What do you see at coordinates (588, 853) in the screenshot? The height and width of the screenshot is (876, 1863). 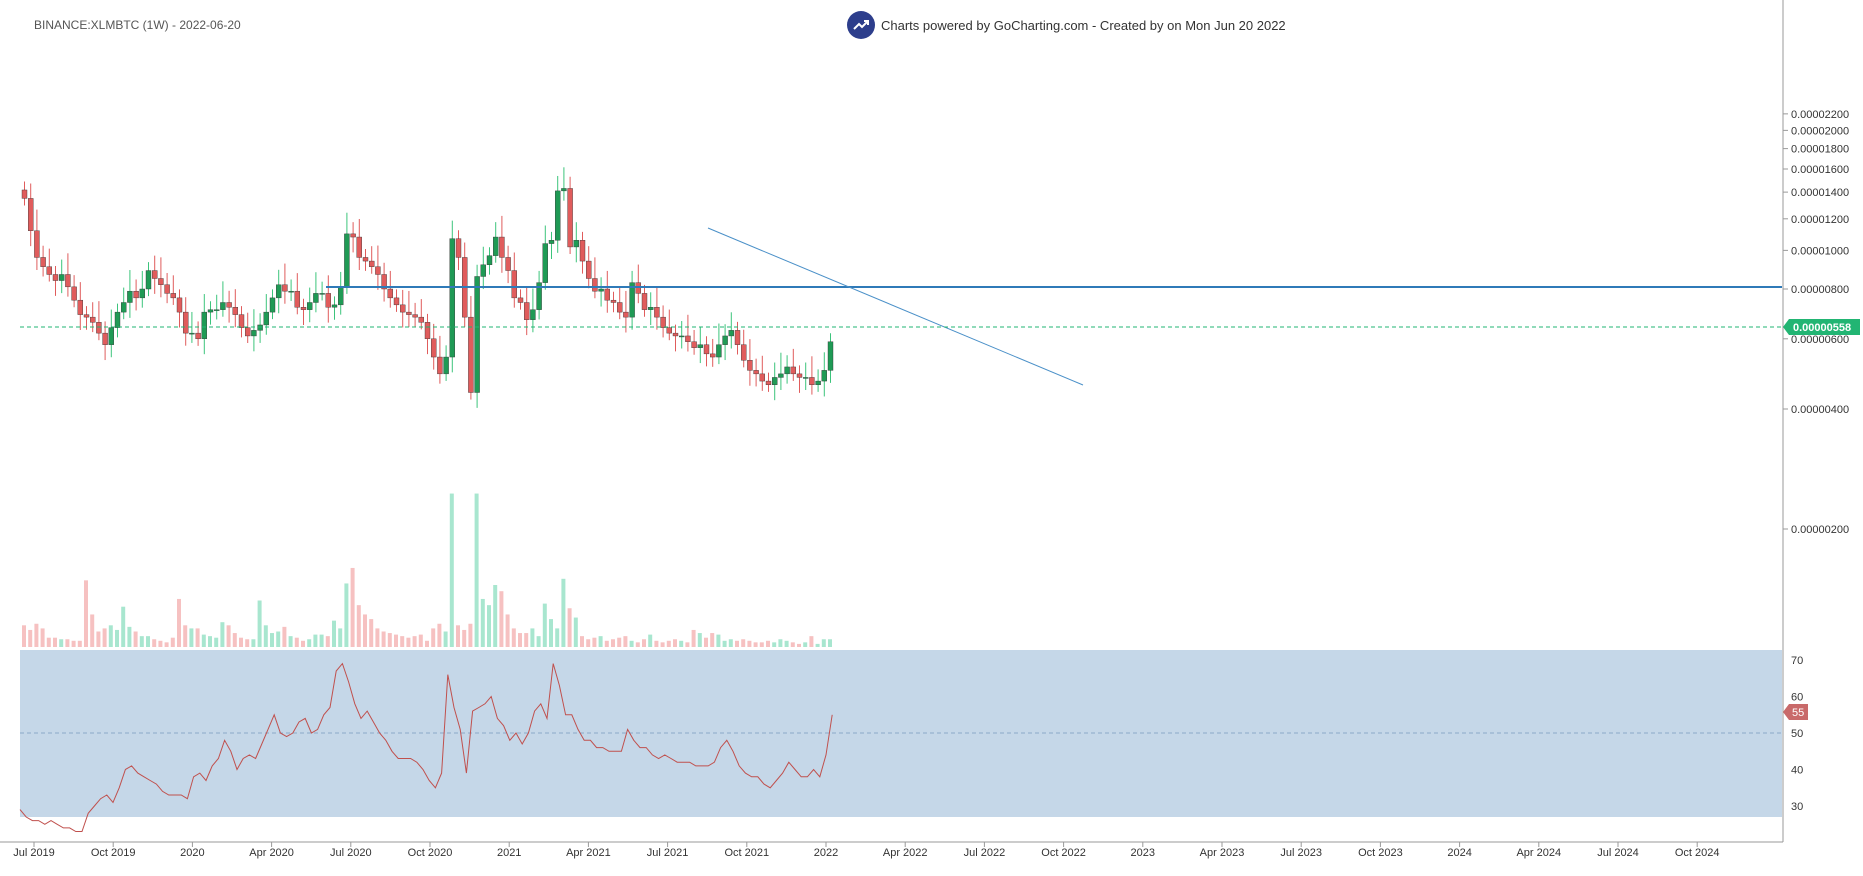 I see `time-tick-label: Apr 2021` at bounding box center [588, 853].